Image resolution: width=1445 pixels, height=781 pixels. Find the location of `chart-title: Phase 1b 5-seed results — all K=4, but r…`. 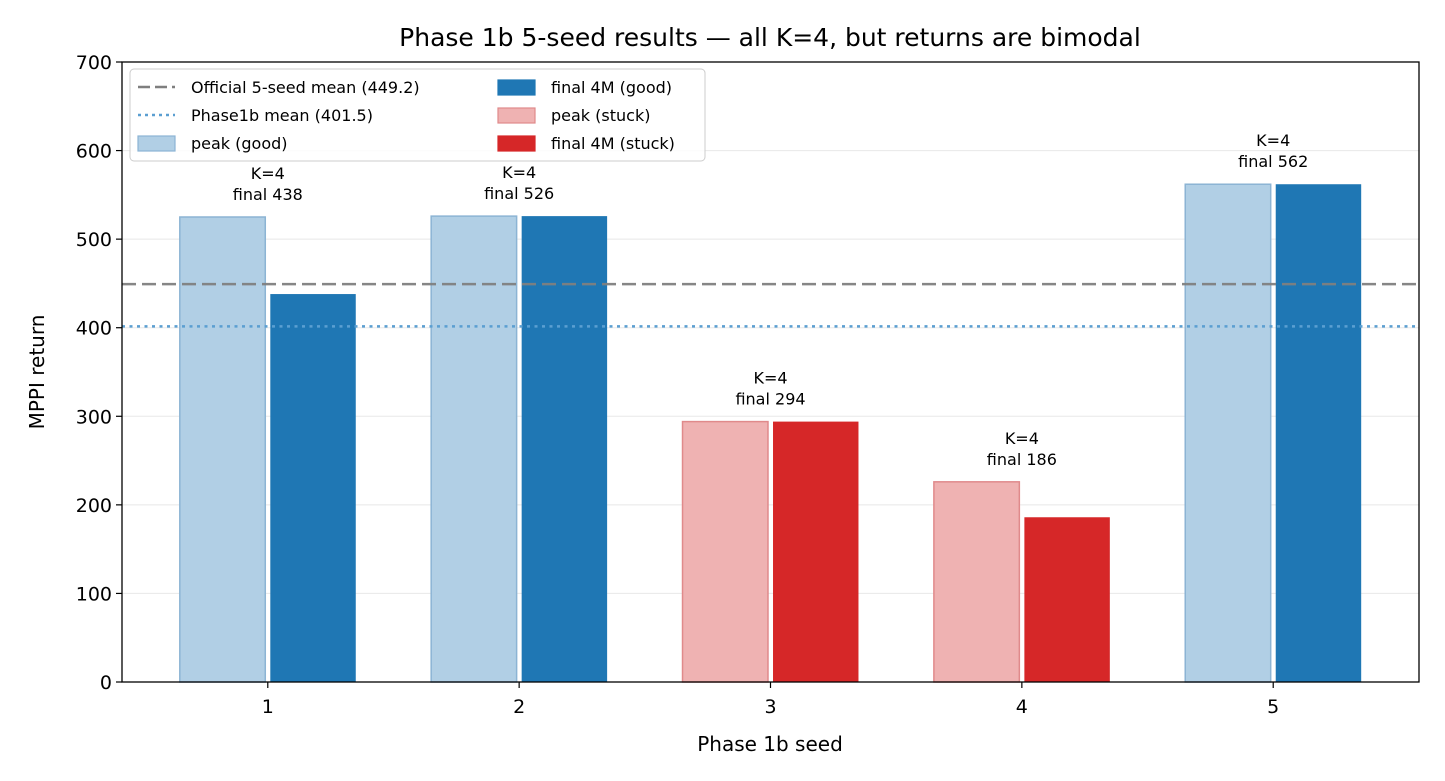

chart-title: Phase 1b 5-seed results — all K=4, but r… is located at coordinates (770, 37).